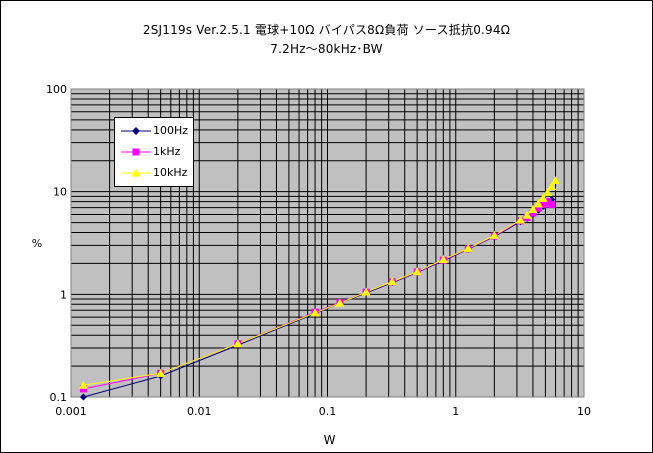  I want to click on legend-marker-square-icon, so click(136, 152).